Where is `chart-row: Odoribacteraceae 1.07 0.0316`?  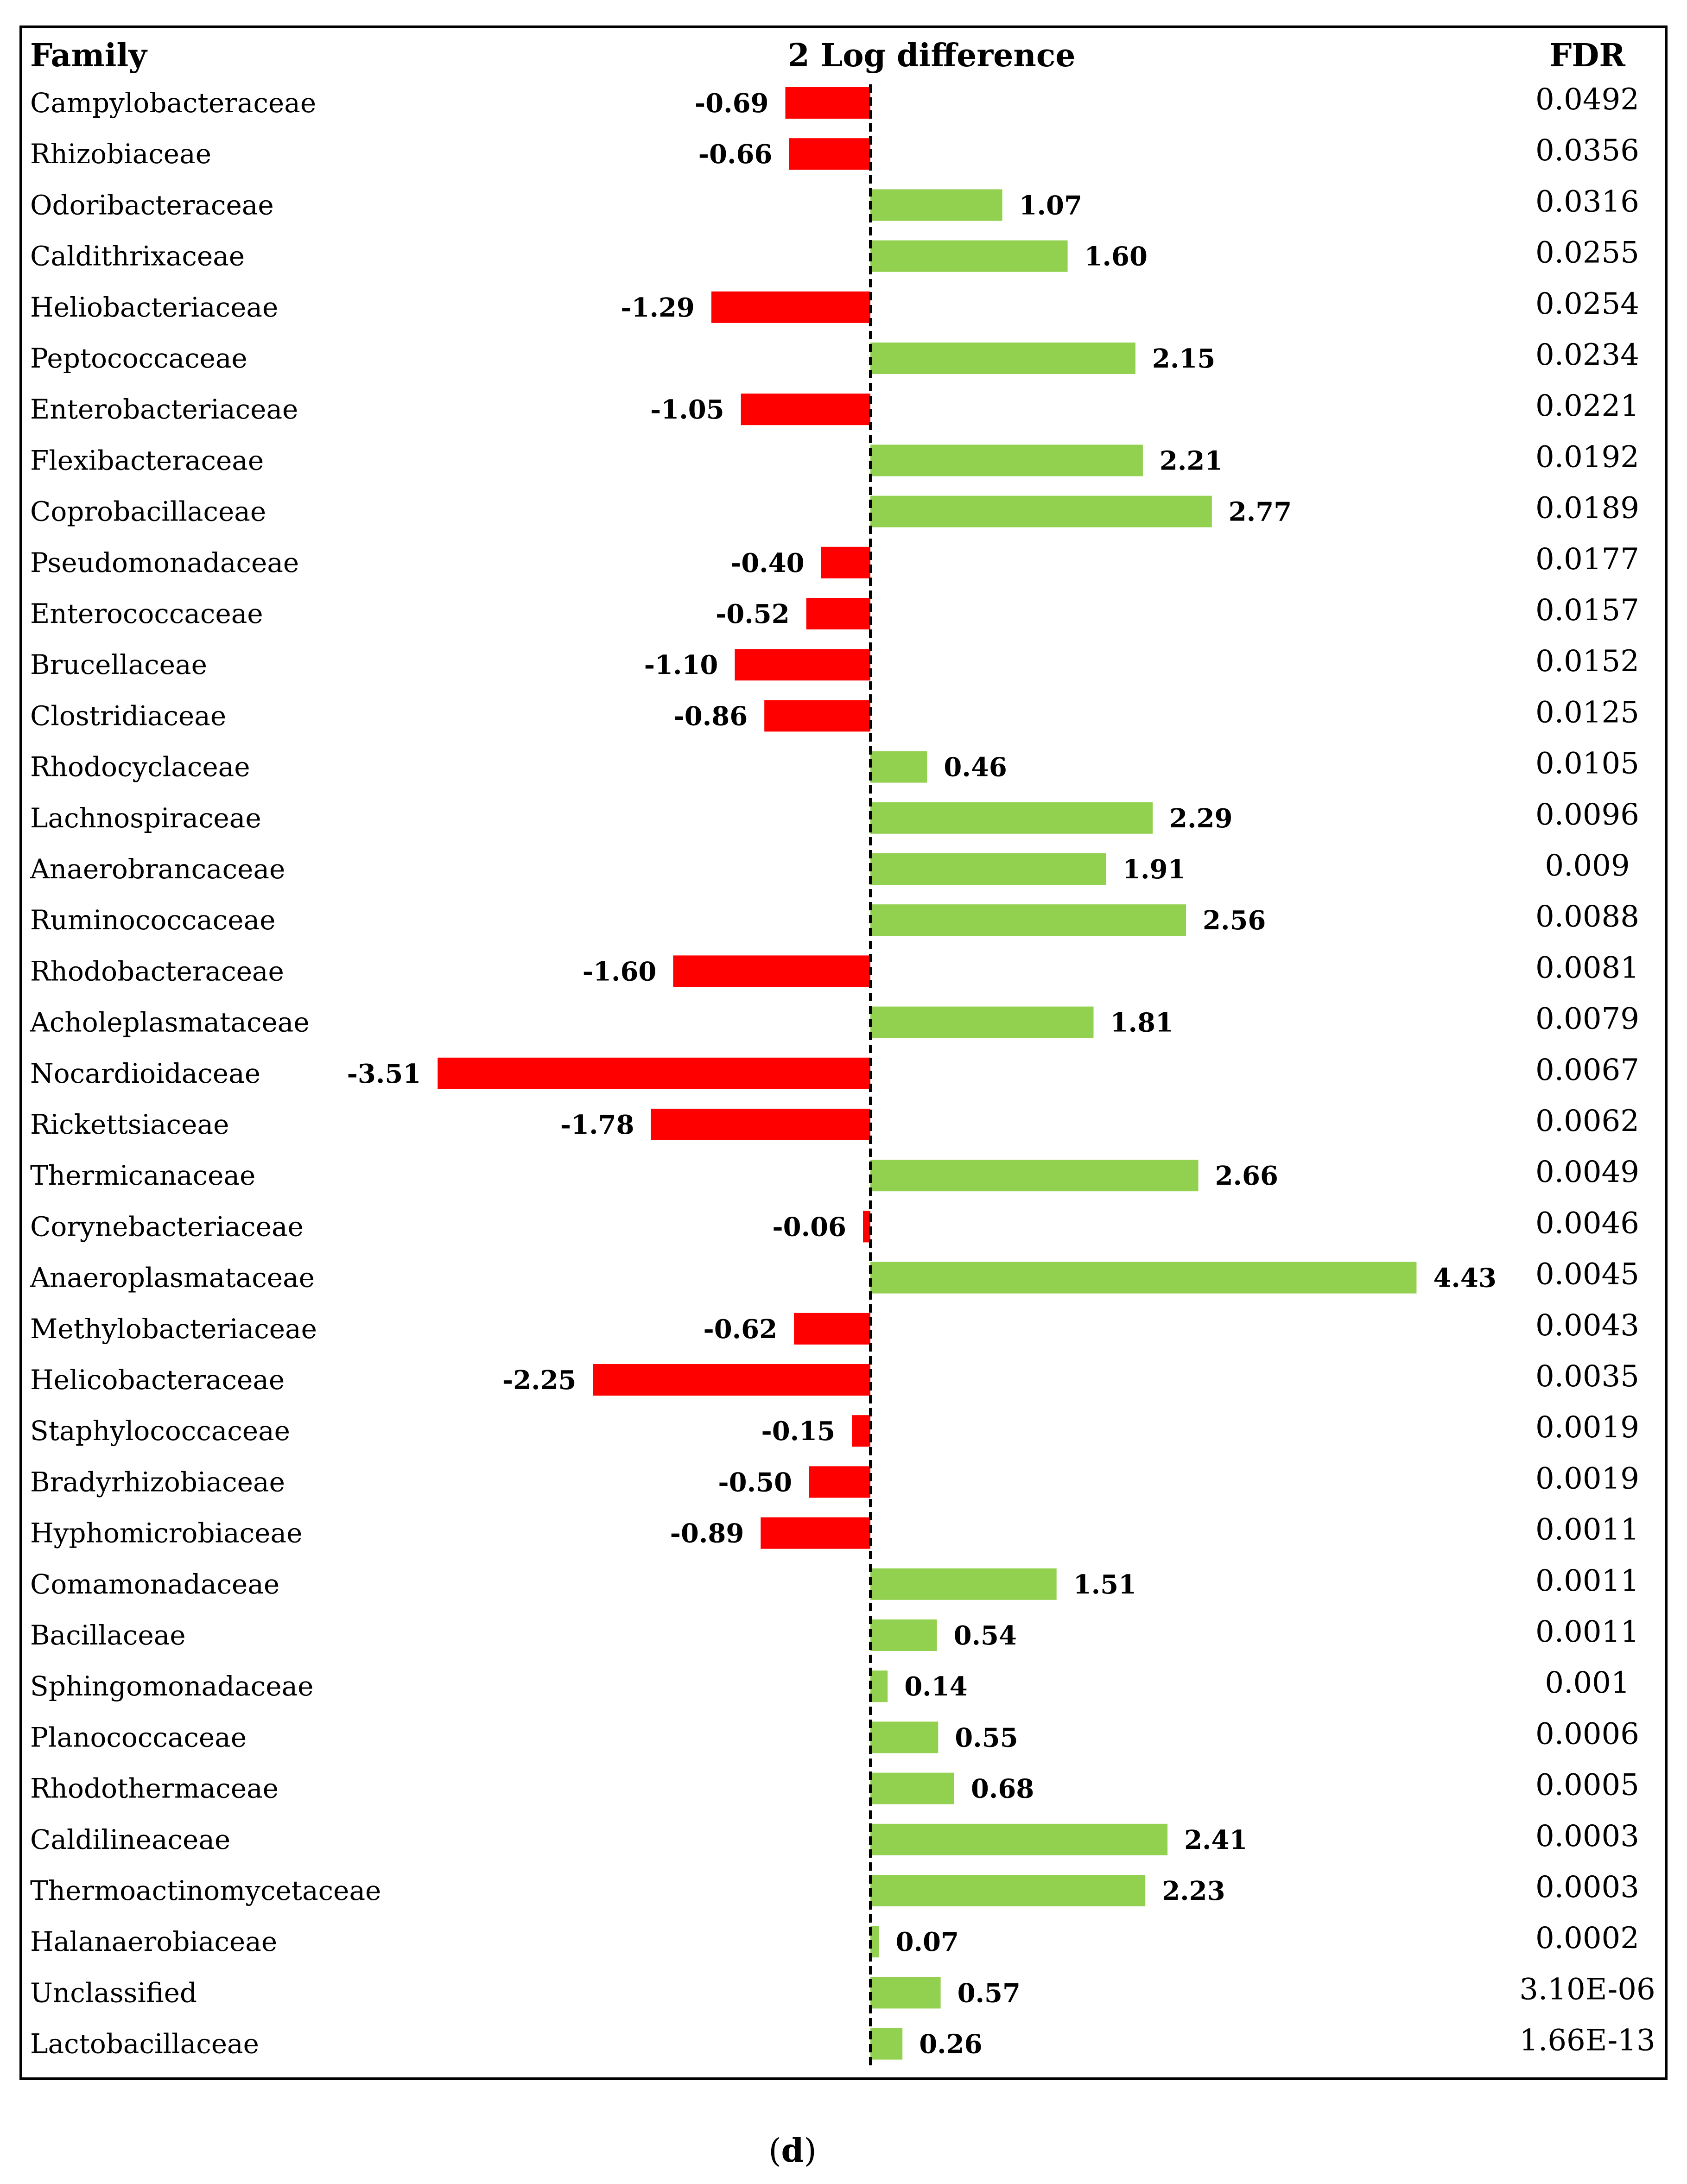 chart-row: Odoribacteraceae 1.07 0.0316 is located at coordinates (834, 202).